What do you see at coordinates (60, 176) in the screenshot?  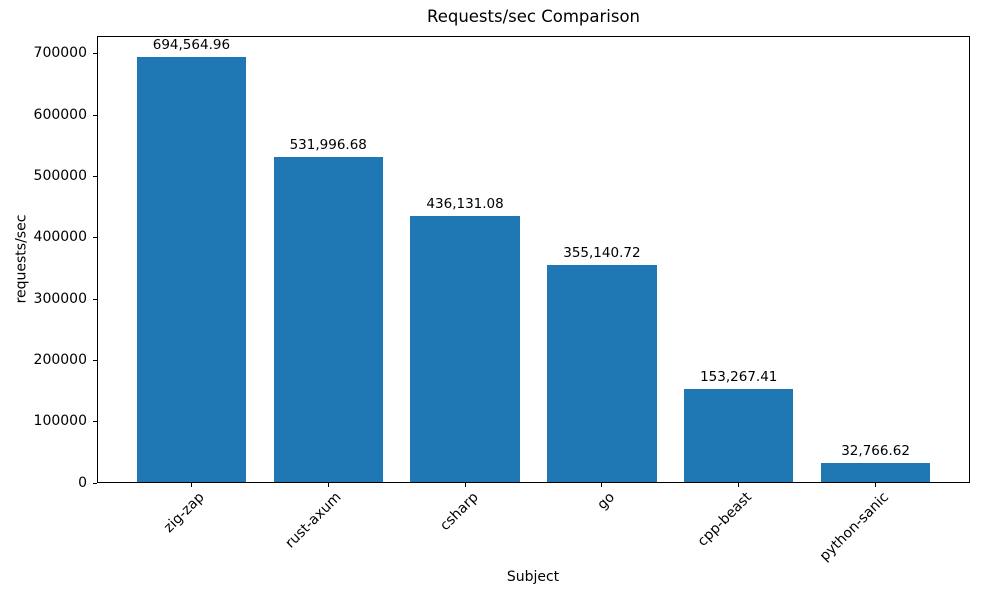 I see `y-tick-label: 500000` at bounding box center [60, 176].